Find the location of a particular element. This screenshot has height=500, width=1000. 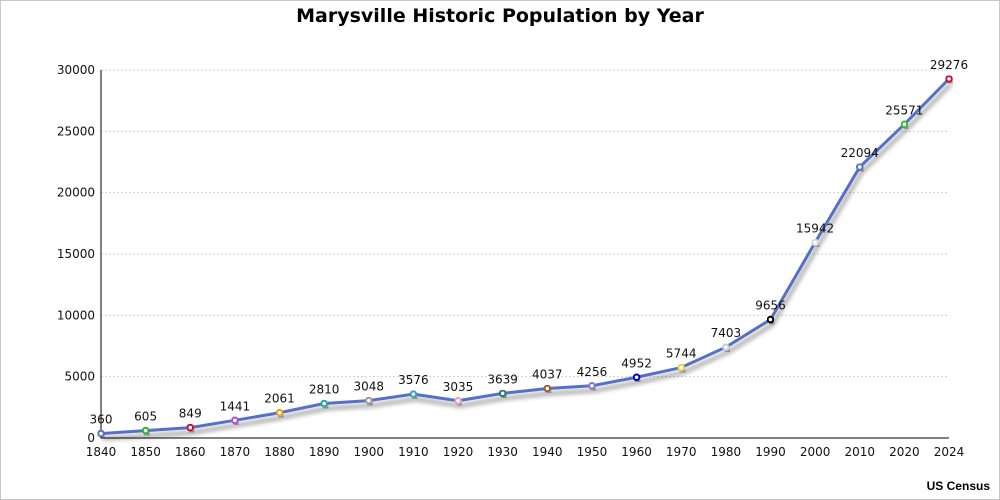

x-tick-label: 1940 is located at coordinates (547, 452).